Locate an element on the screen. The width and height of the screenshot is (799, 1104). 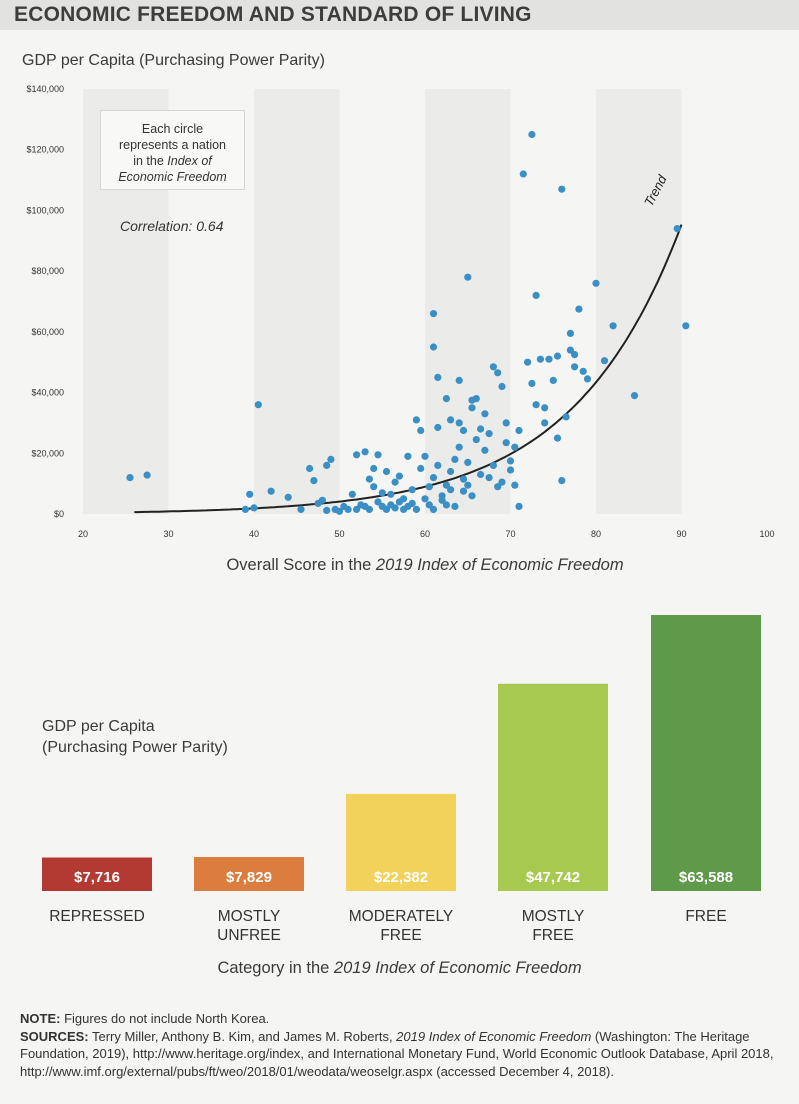
y-tick-label: $100,000 is located at coordinates (45, 210).